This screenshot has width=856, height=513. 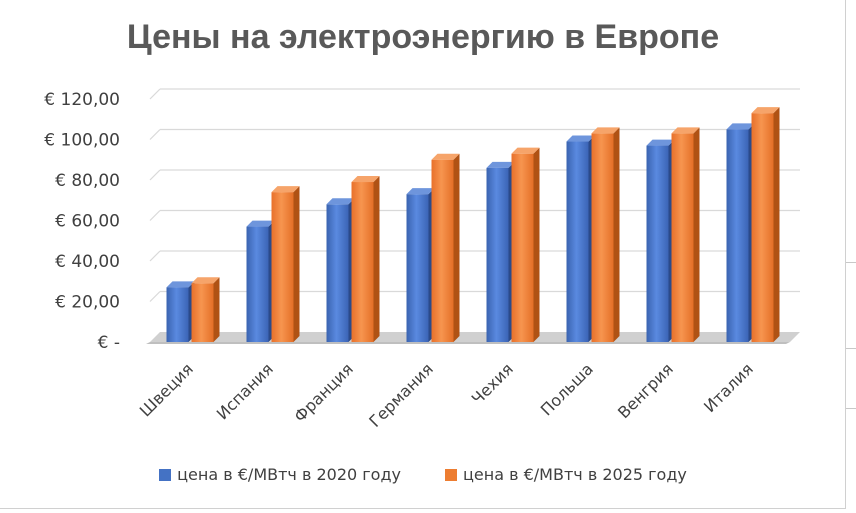 What do you see at coordinates (423, 37) in the screenshot?
I see `chart-title: Цены на электроэнергию в Европе` at bounding box center [423, 37].